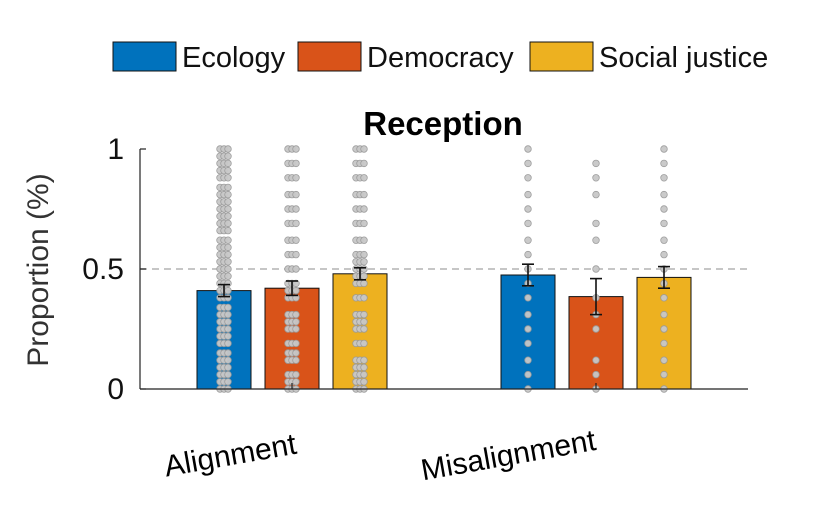 This screenshot has width=826, height=526. Describe the element at coordinates (443, 123) in the screenshot. I see `chart-title: Reception` at that location.